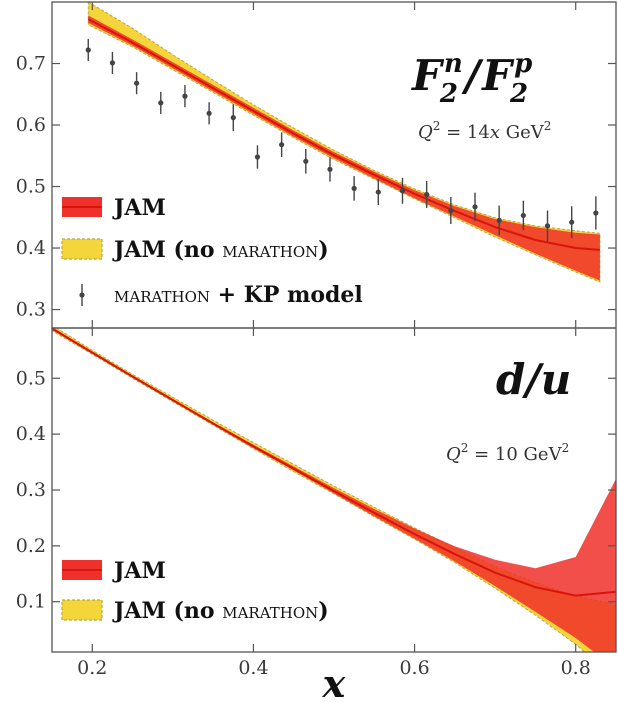  Describe the element at coordinates (195, 591) in the screenshot. I see `bottom-legend: JAM JAM (no marathon)` at that location.